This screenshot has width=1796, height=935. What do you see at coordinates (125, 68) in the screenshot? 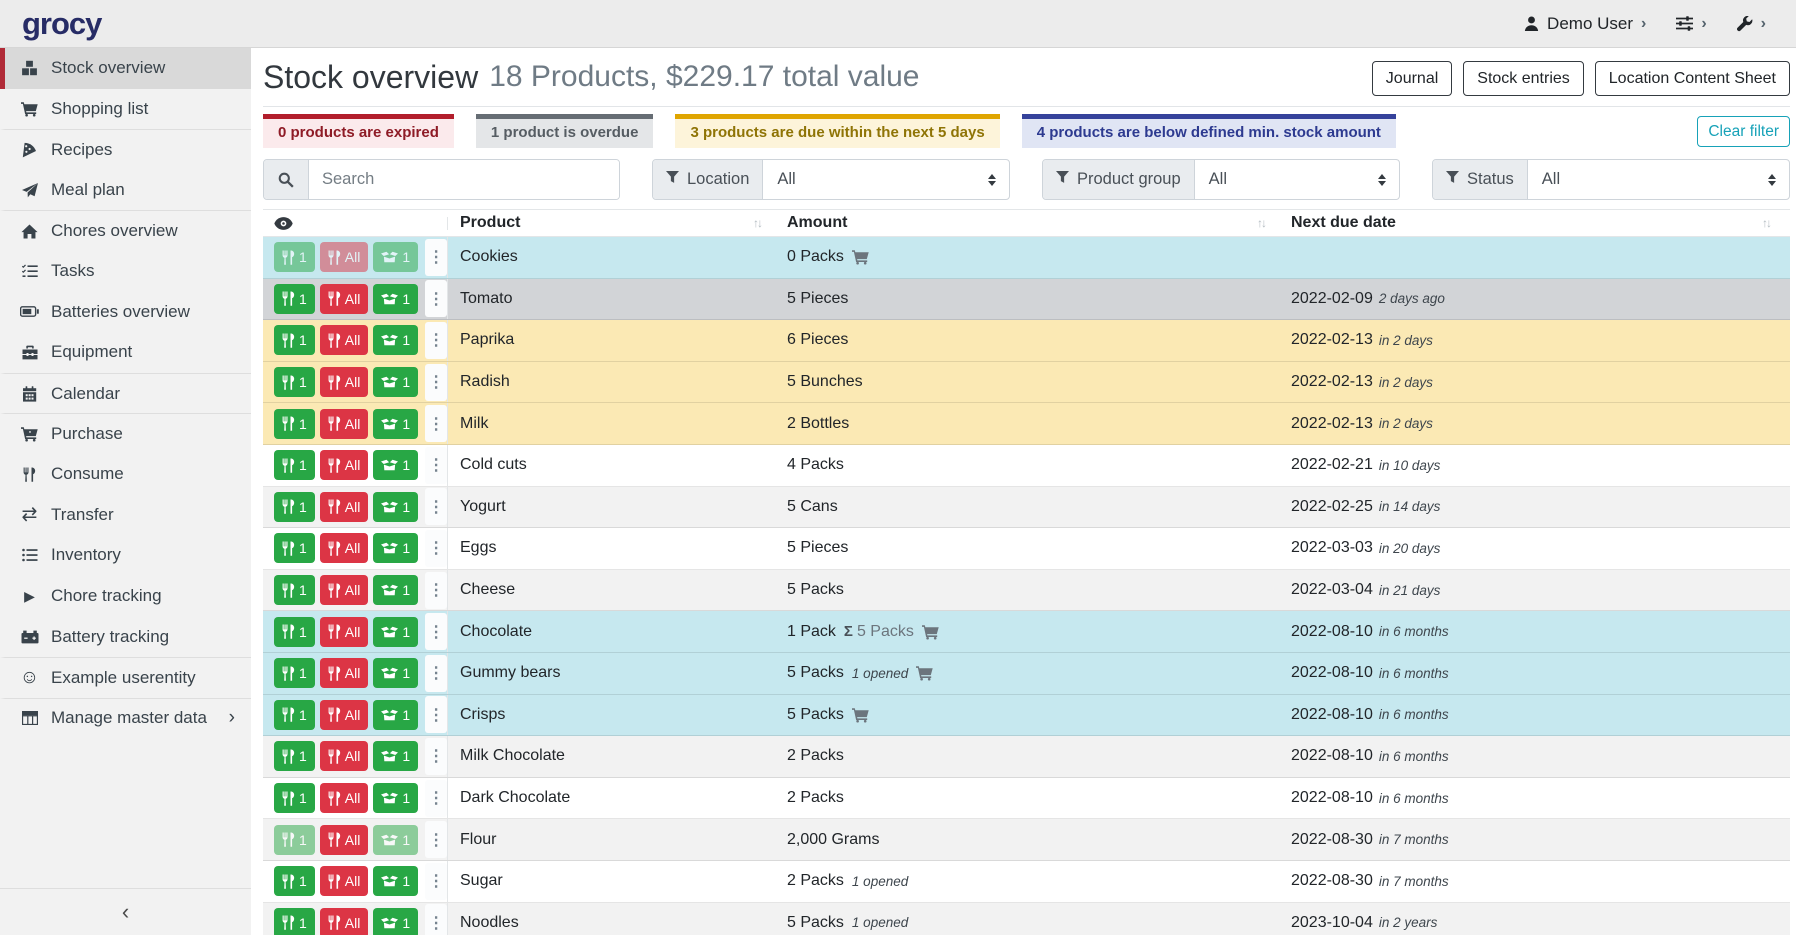
I see `sidebar-item-stock-overview: Stock overview` at bounding box center [125, 68].